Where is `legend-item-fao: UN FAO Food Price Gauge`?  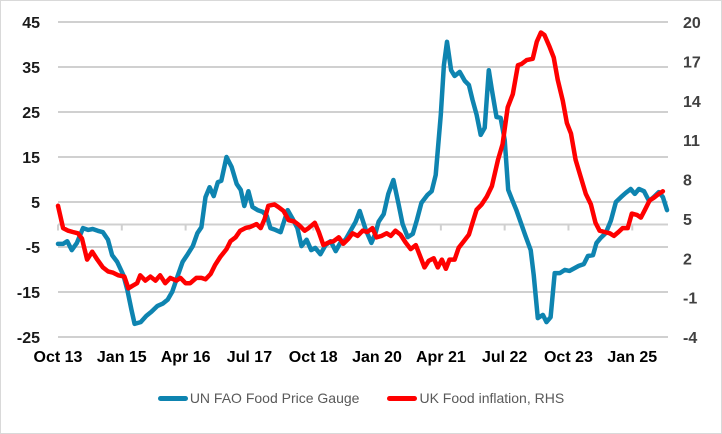 legend-item-fao: UN FAO Food Price Gauge is located at coordinates (258, 398).